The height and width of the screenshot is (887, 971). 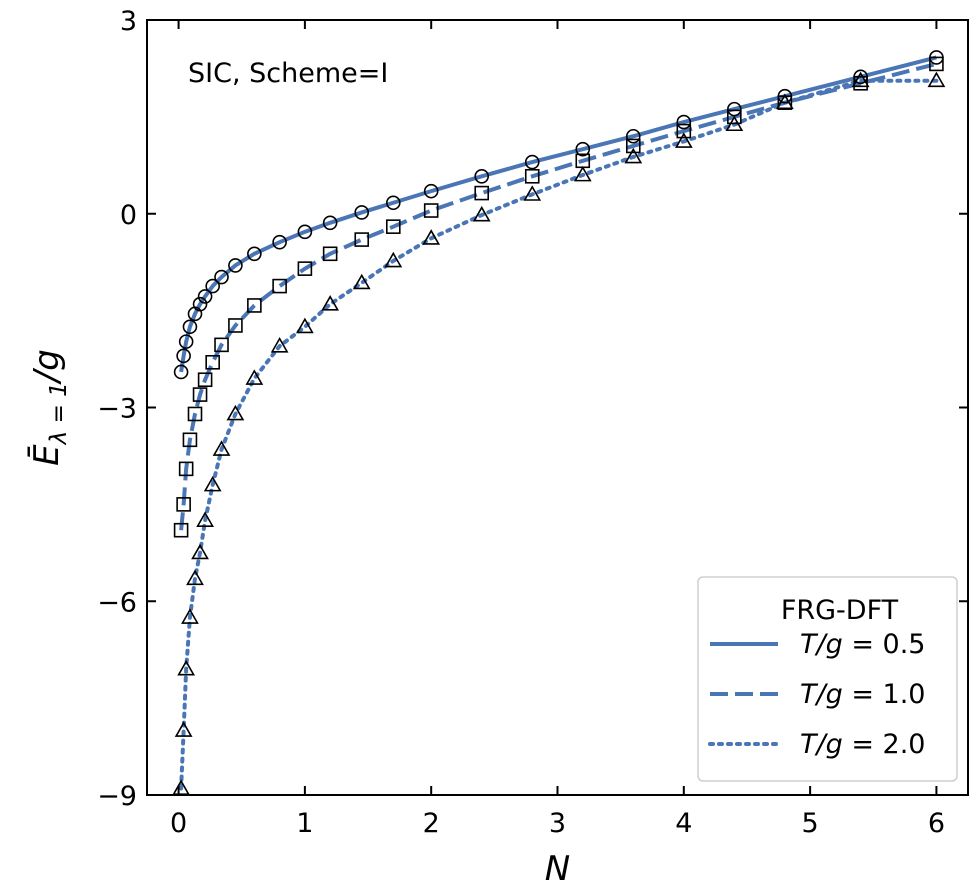 I want to click on legend-label: T/g = 0.5, so click(x=862, y=644).